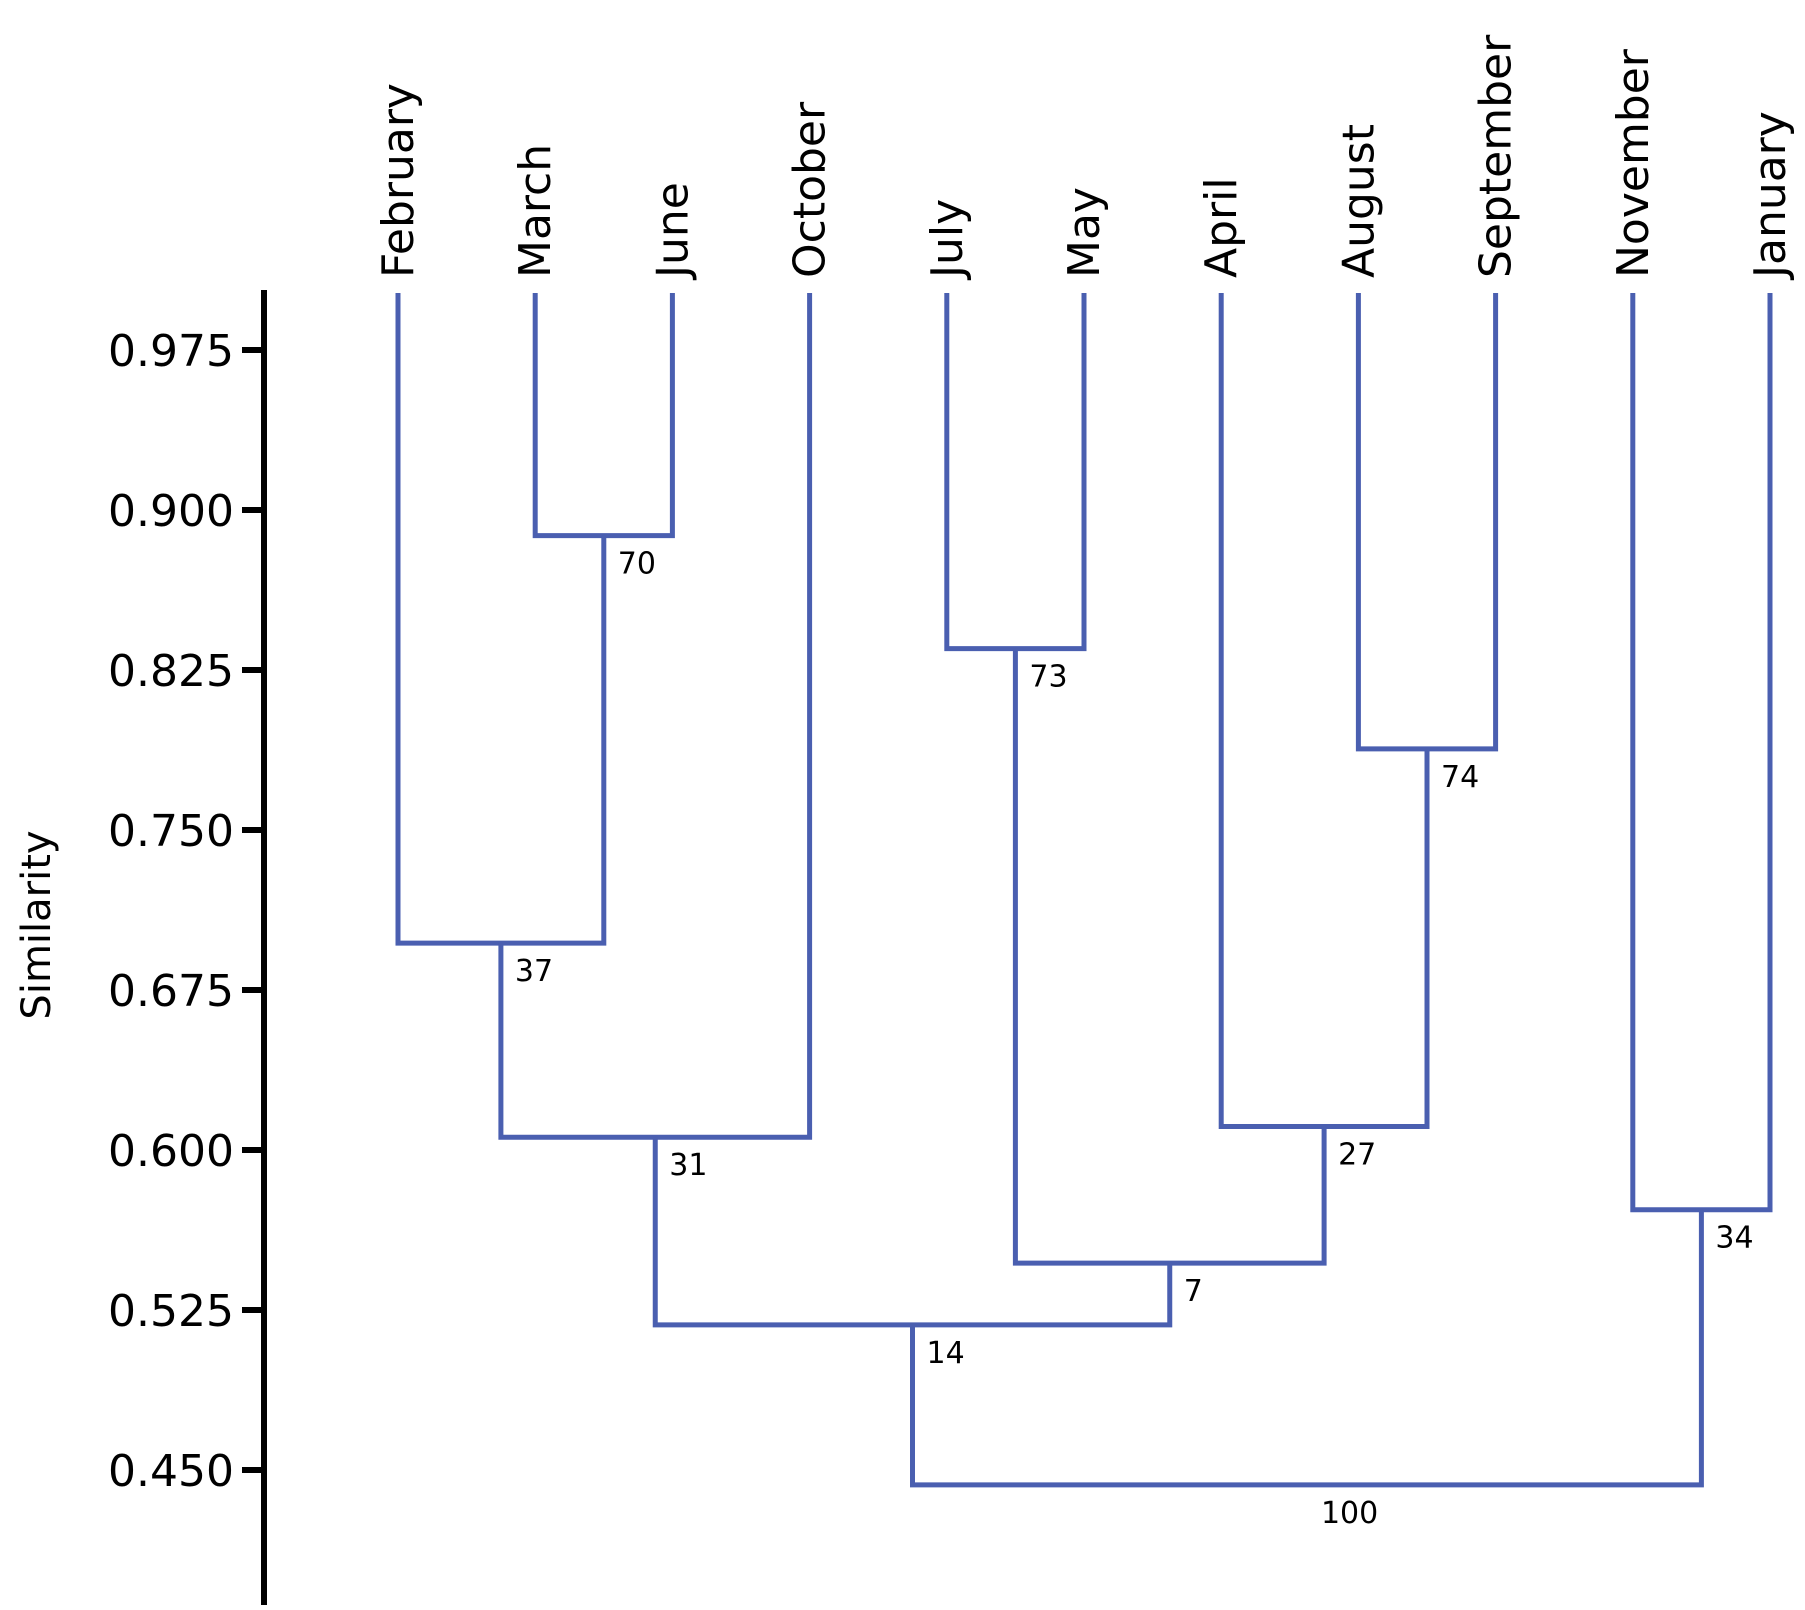 Image resolution: width=1805 pixels, height=1610 pixels. I want to click on merge-label: 100, so click(1349, 1513).